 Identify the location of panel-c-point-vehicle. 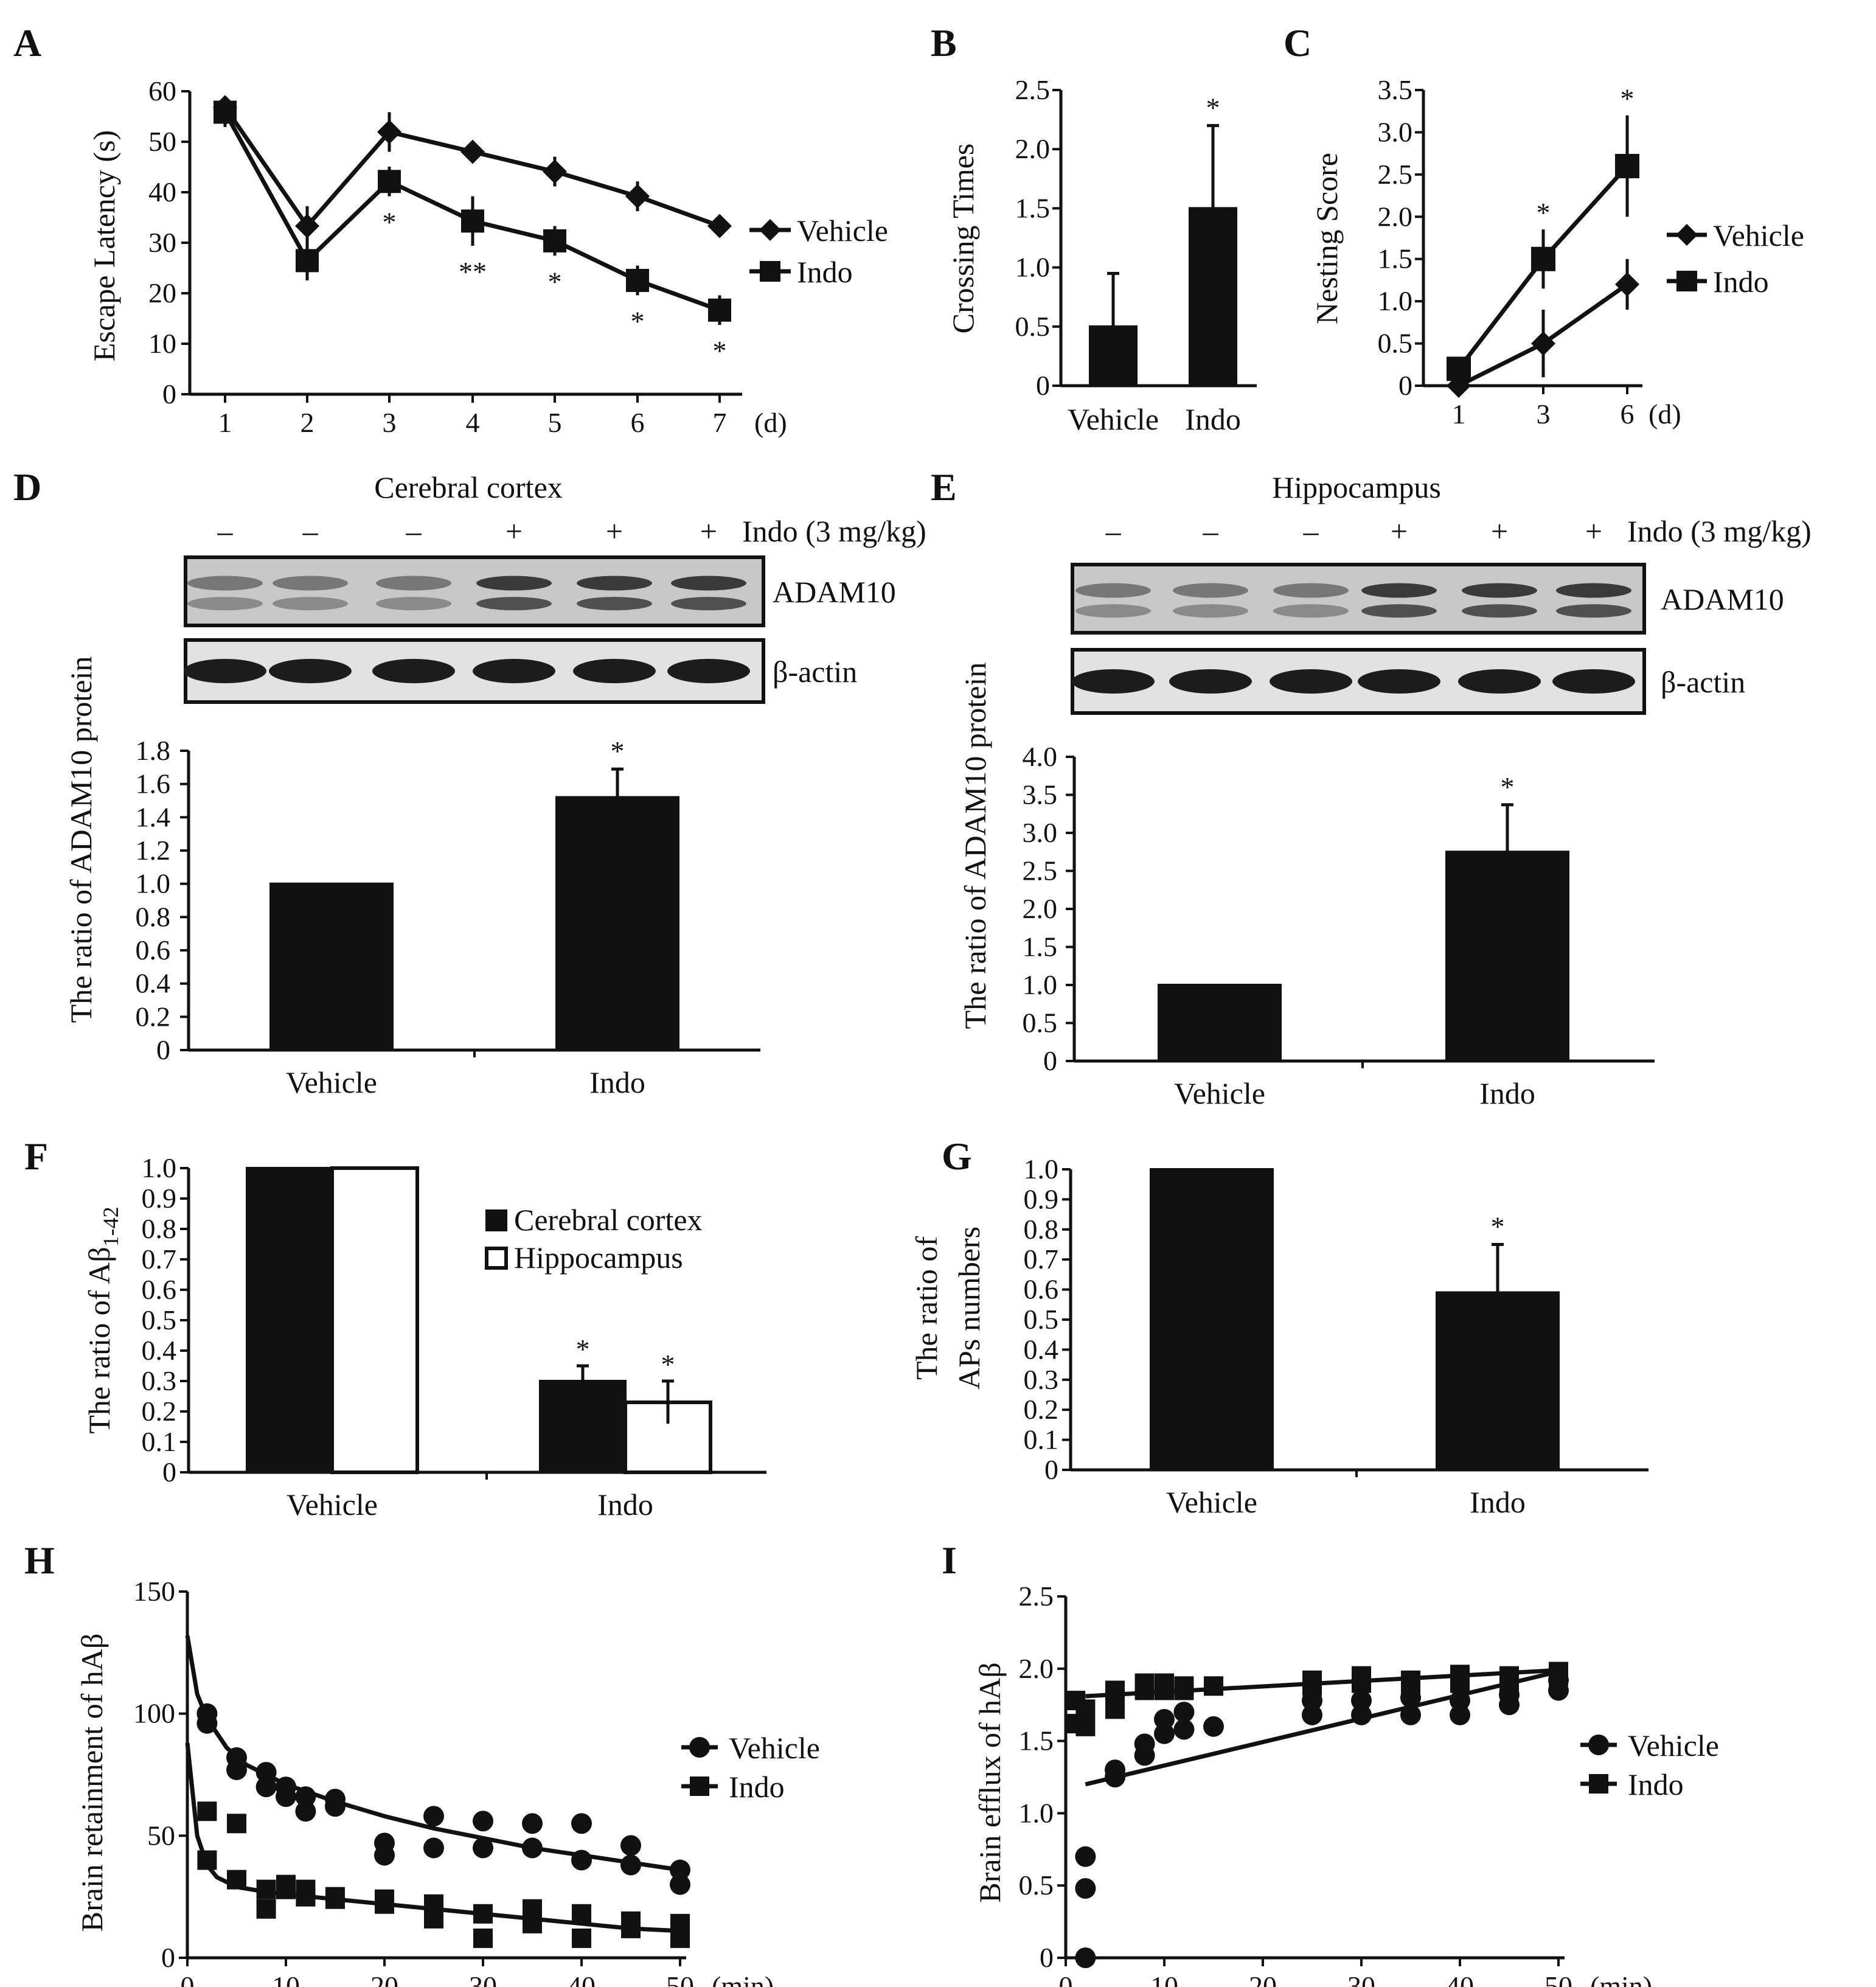
(1543, 343).